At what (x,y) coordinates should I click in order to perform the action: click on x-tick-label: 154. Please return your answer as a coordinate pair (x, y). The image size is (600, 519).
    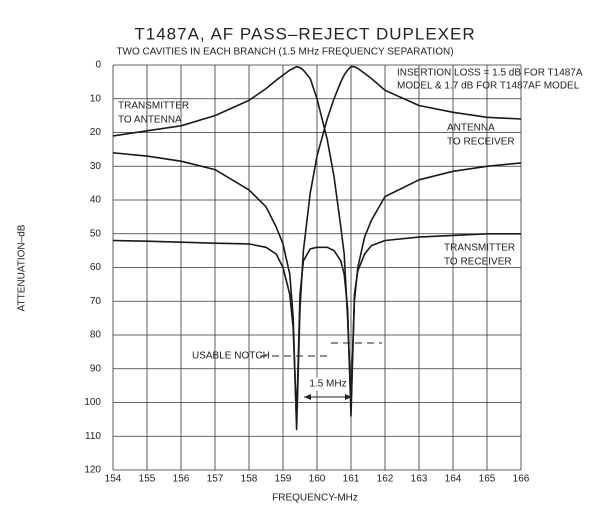
    Looking at the image, I should click on (113, 479).